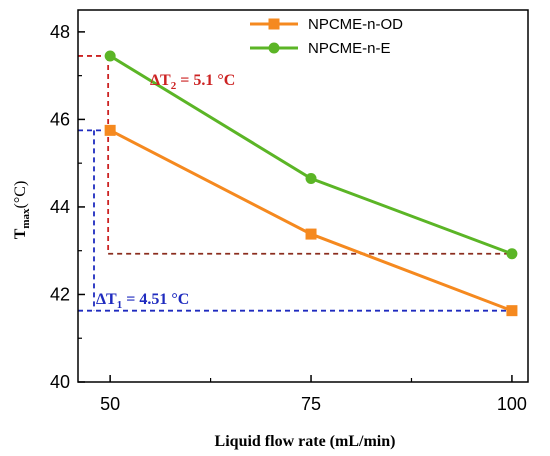  I want to click on legend: NPCME-n-OD NPCME-n-E, so click(326, 36).